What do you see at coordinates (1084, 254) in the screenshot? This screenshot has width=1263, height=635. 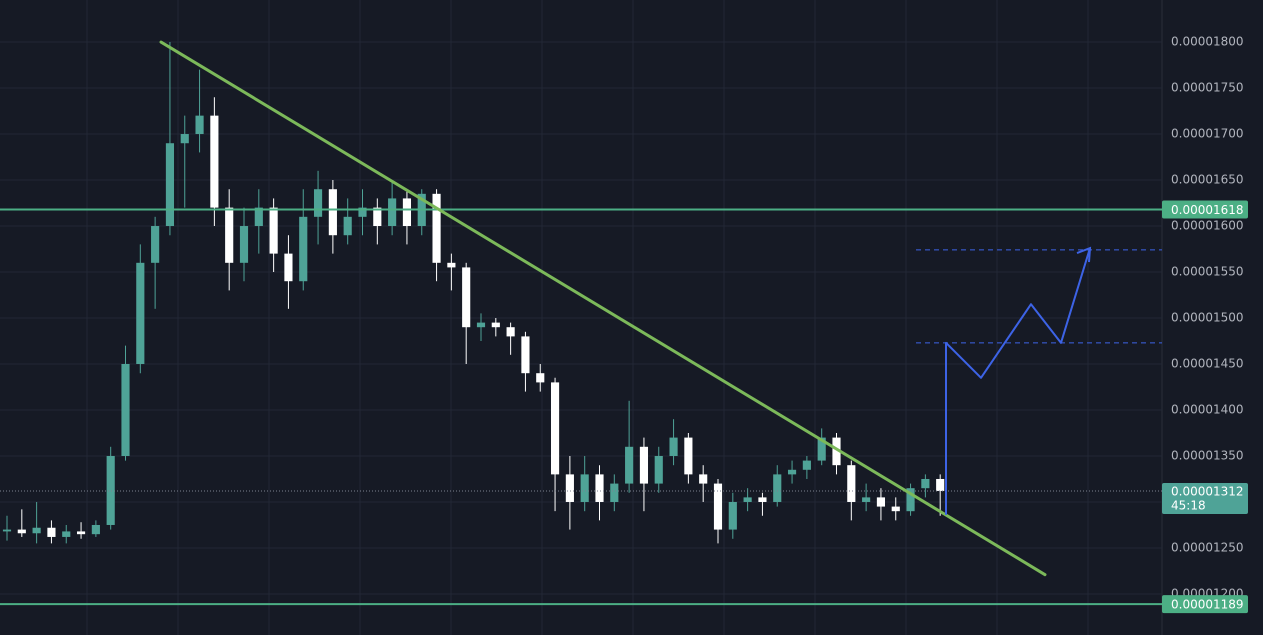 I see `arrow-head` at bounding box center [1084, 254].